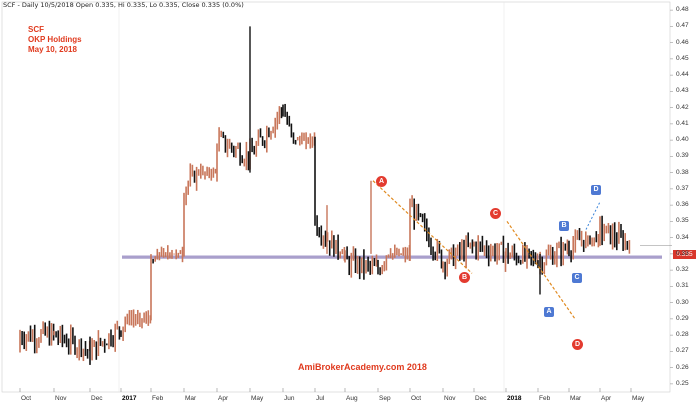 The image size is (700, 403). What do you see at coordinates (52, 49) in the screenshot?
I see `date-label: May 10, 2018` at bounding box center [52, 49].